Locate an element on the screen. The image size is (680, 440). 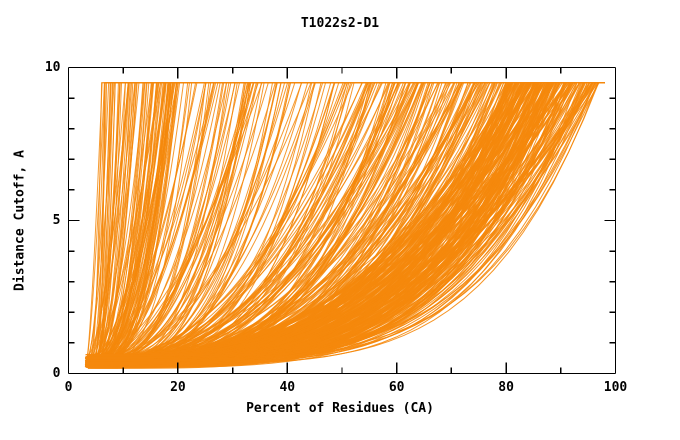
y-tick-label: 10 is located at coordinates (52, 67).